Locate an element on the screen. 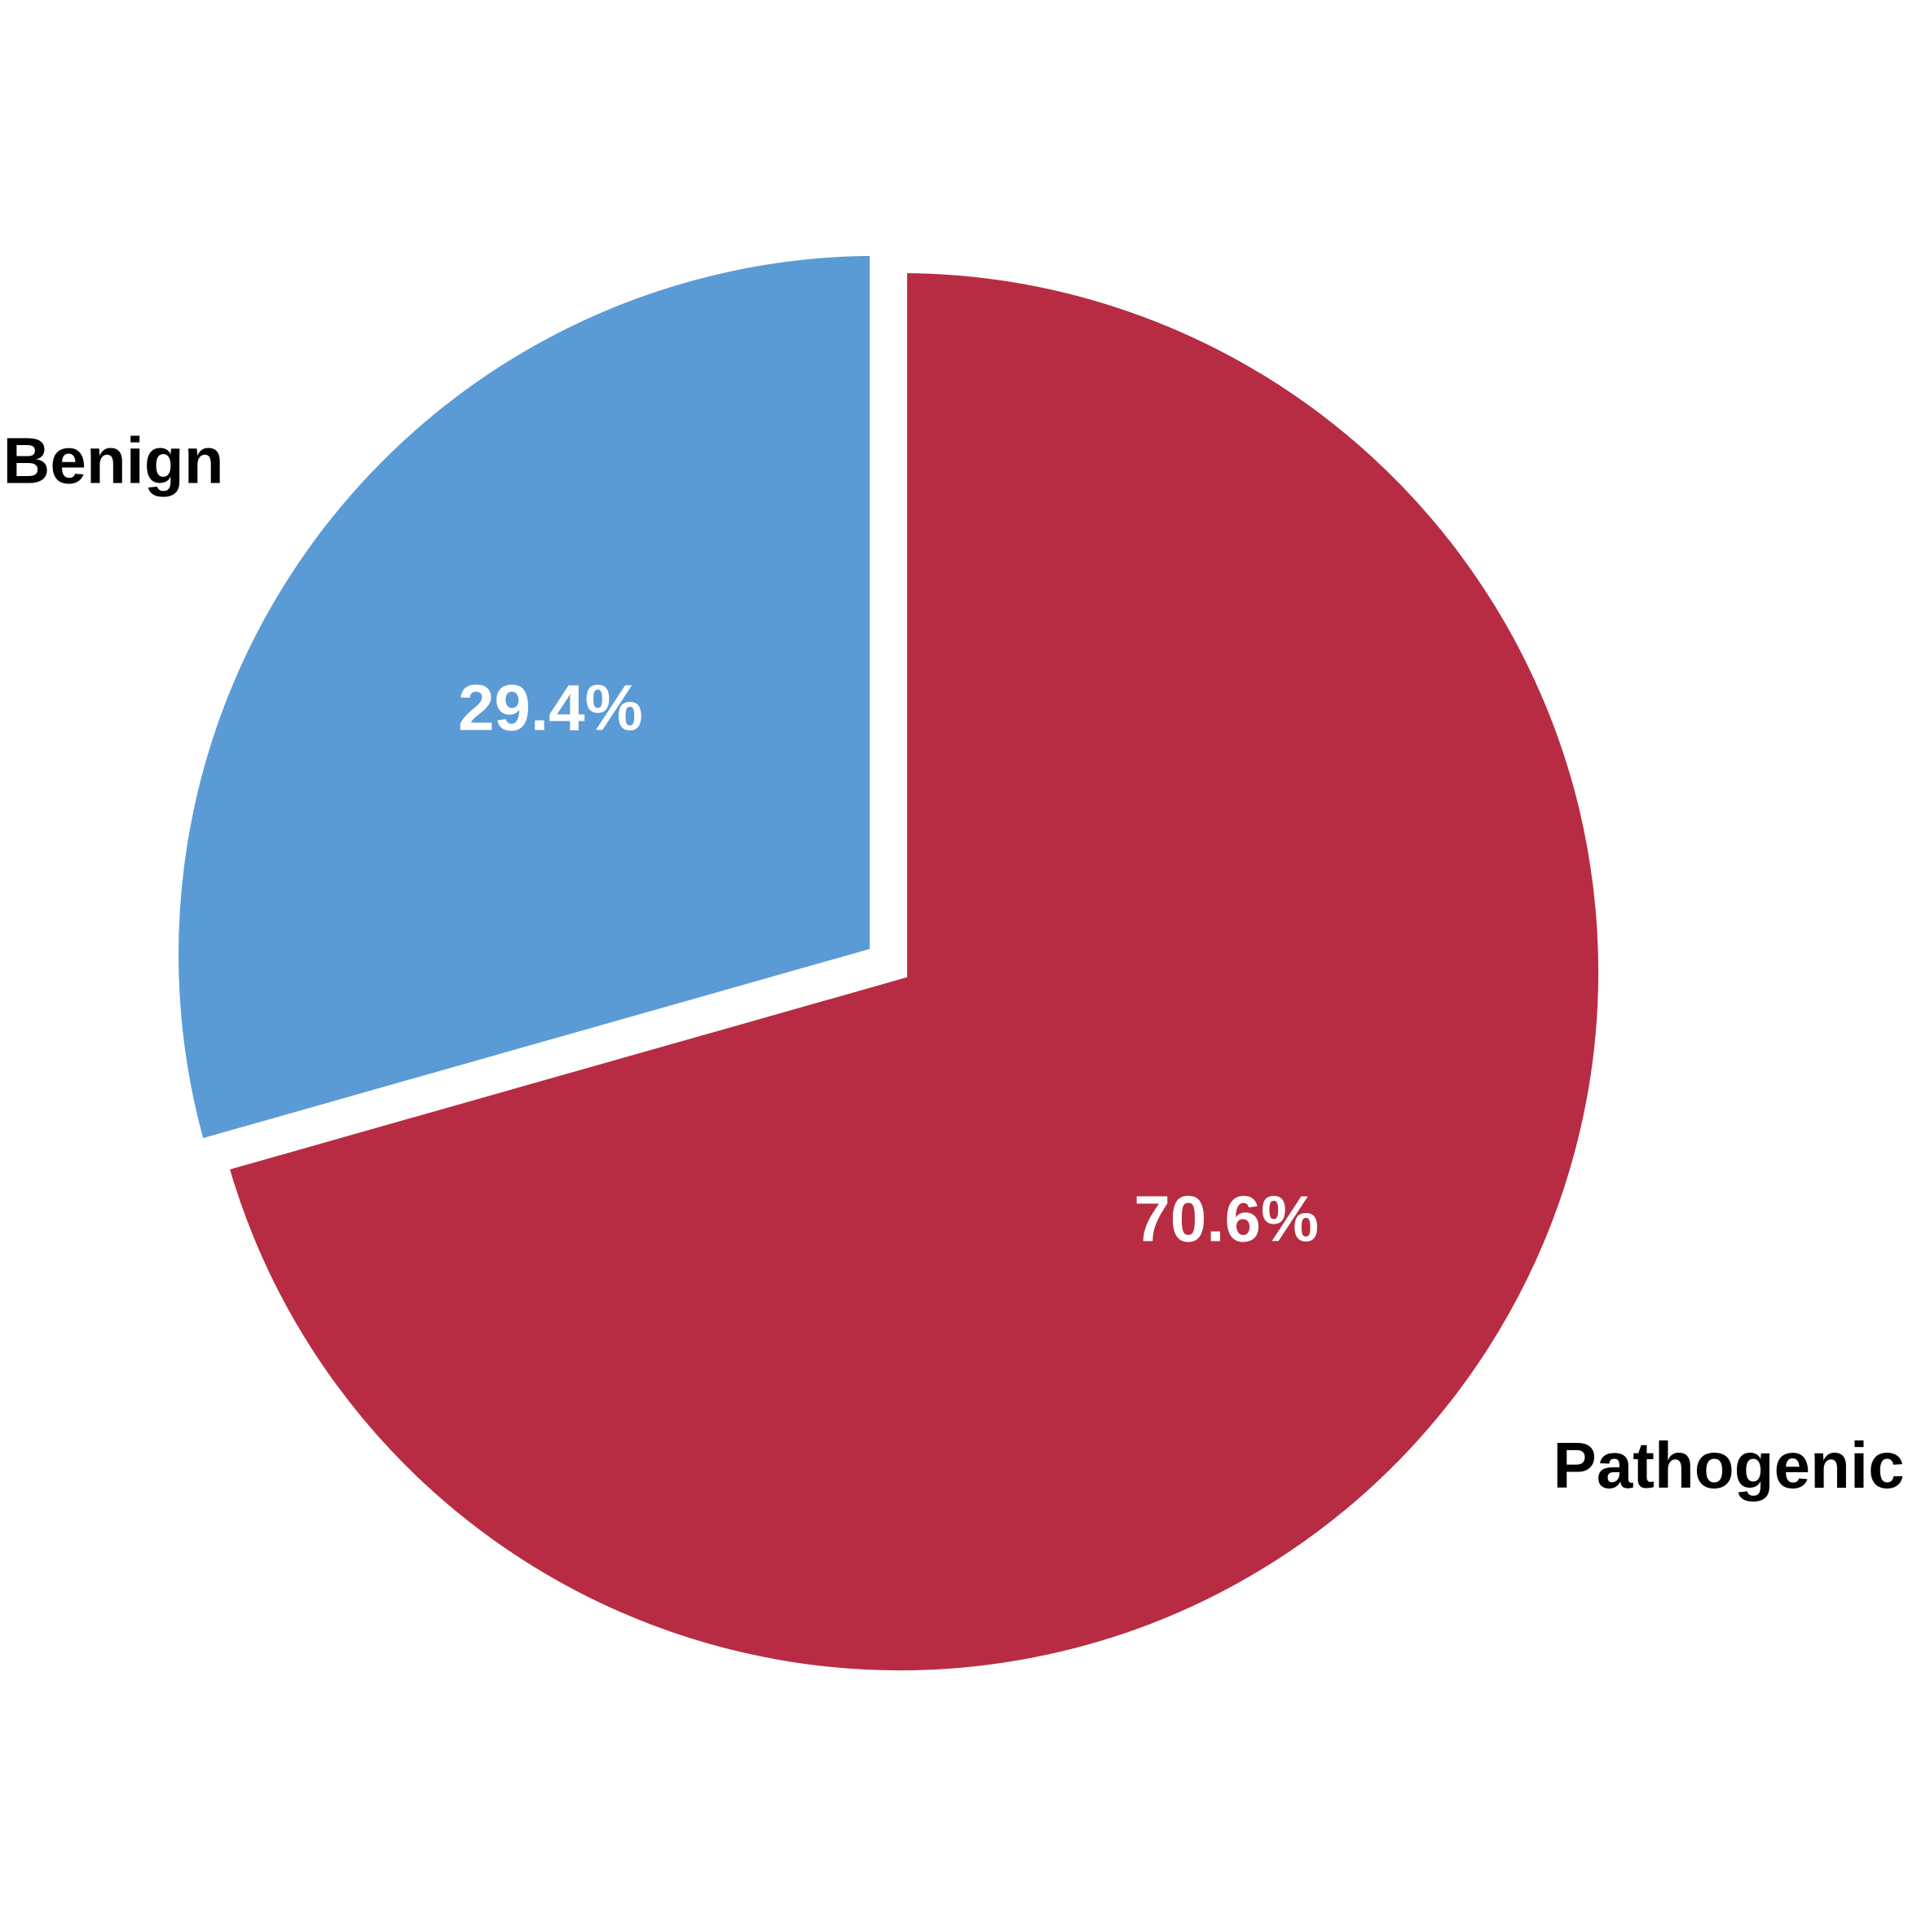 Image resolution: width=1917 pixels, height=1932 pixels. pie-value-label-benign: 29.4% is located at coordinates (550, 708).